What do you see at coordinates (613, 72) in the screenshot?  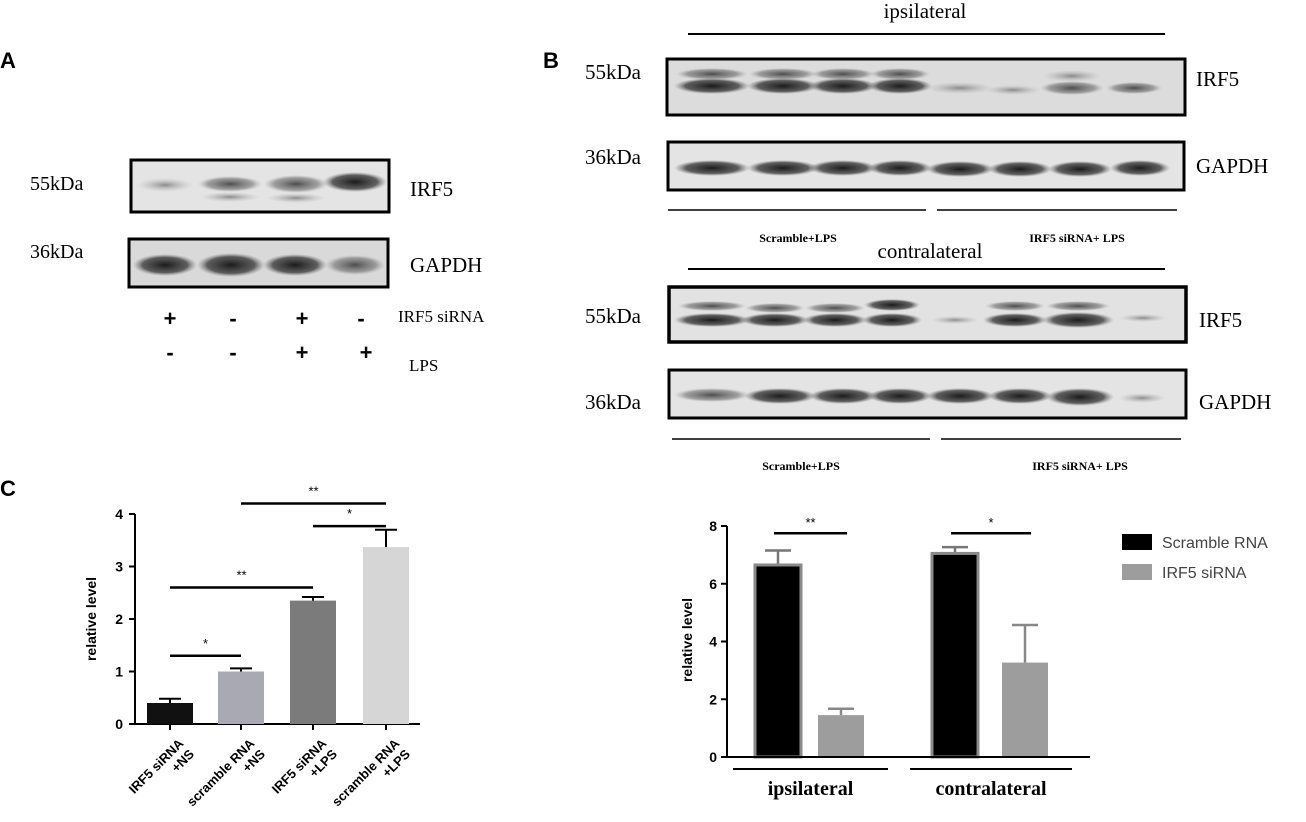 I see `ipsi-kda-irf5: 55kDa` at bounding box center [613, 72].